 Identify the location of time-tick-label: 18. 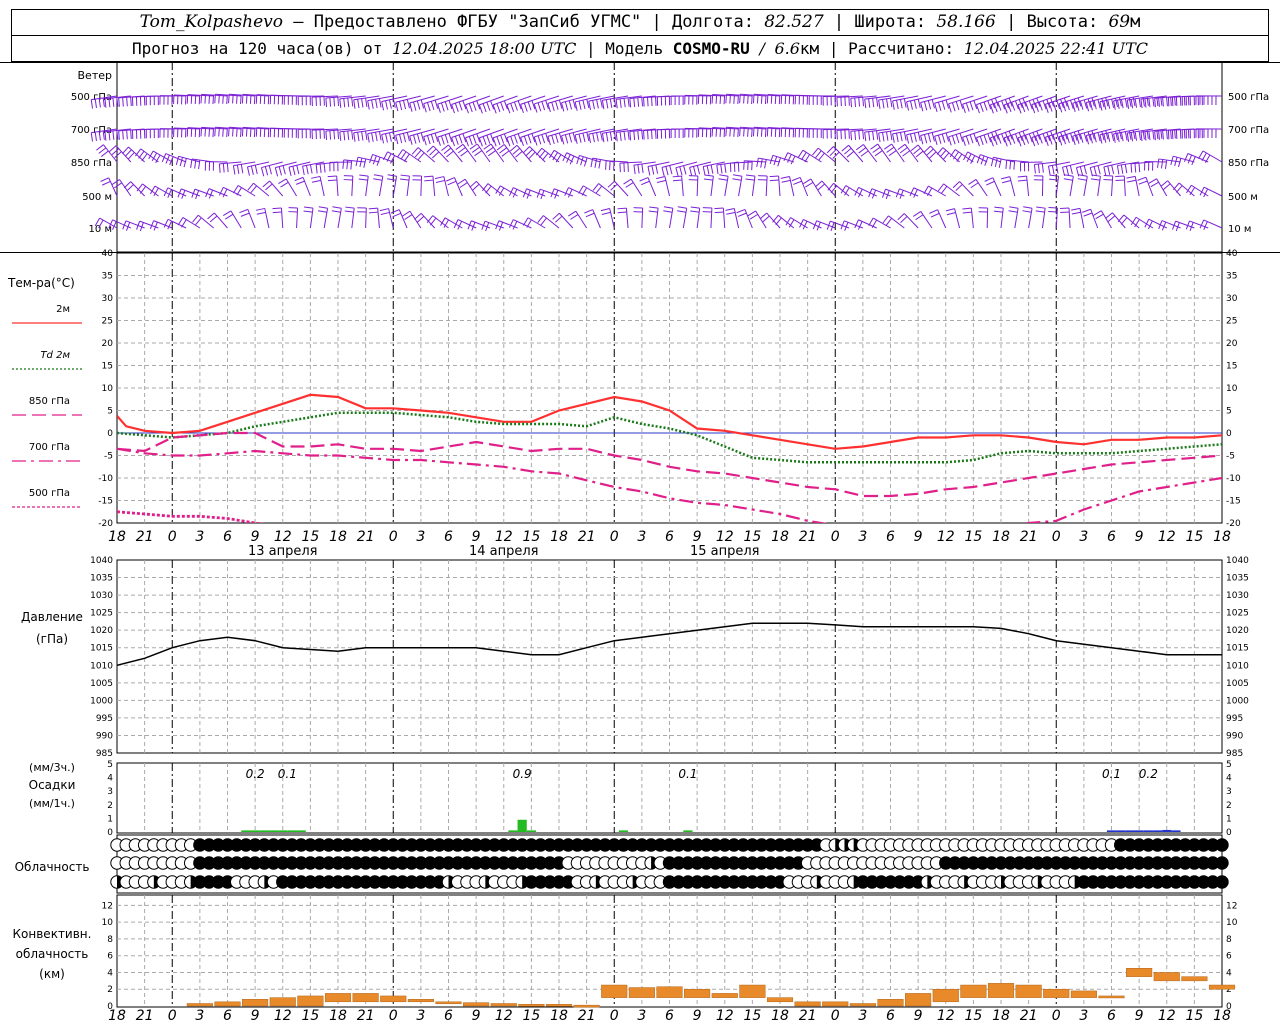
(338, 1016).